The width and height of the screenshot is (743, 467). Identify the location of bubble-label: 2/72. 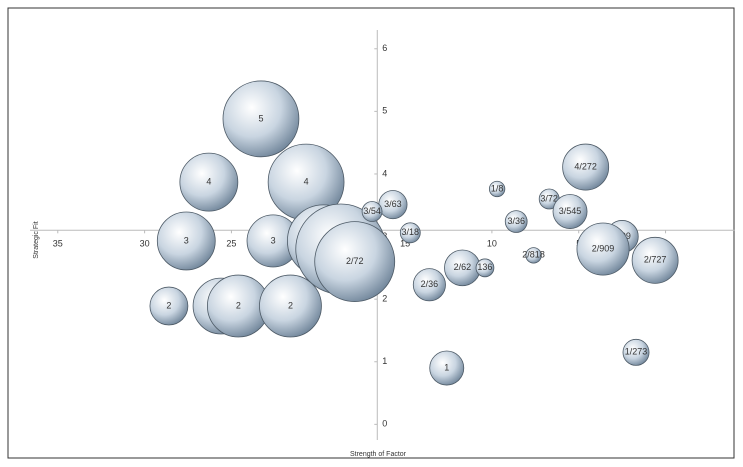
(355, 261).